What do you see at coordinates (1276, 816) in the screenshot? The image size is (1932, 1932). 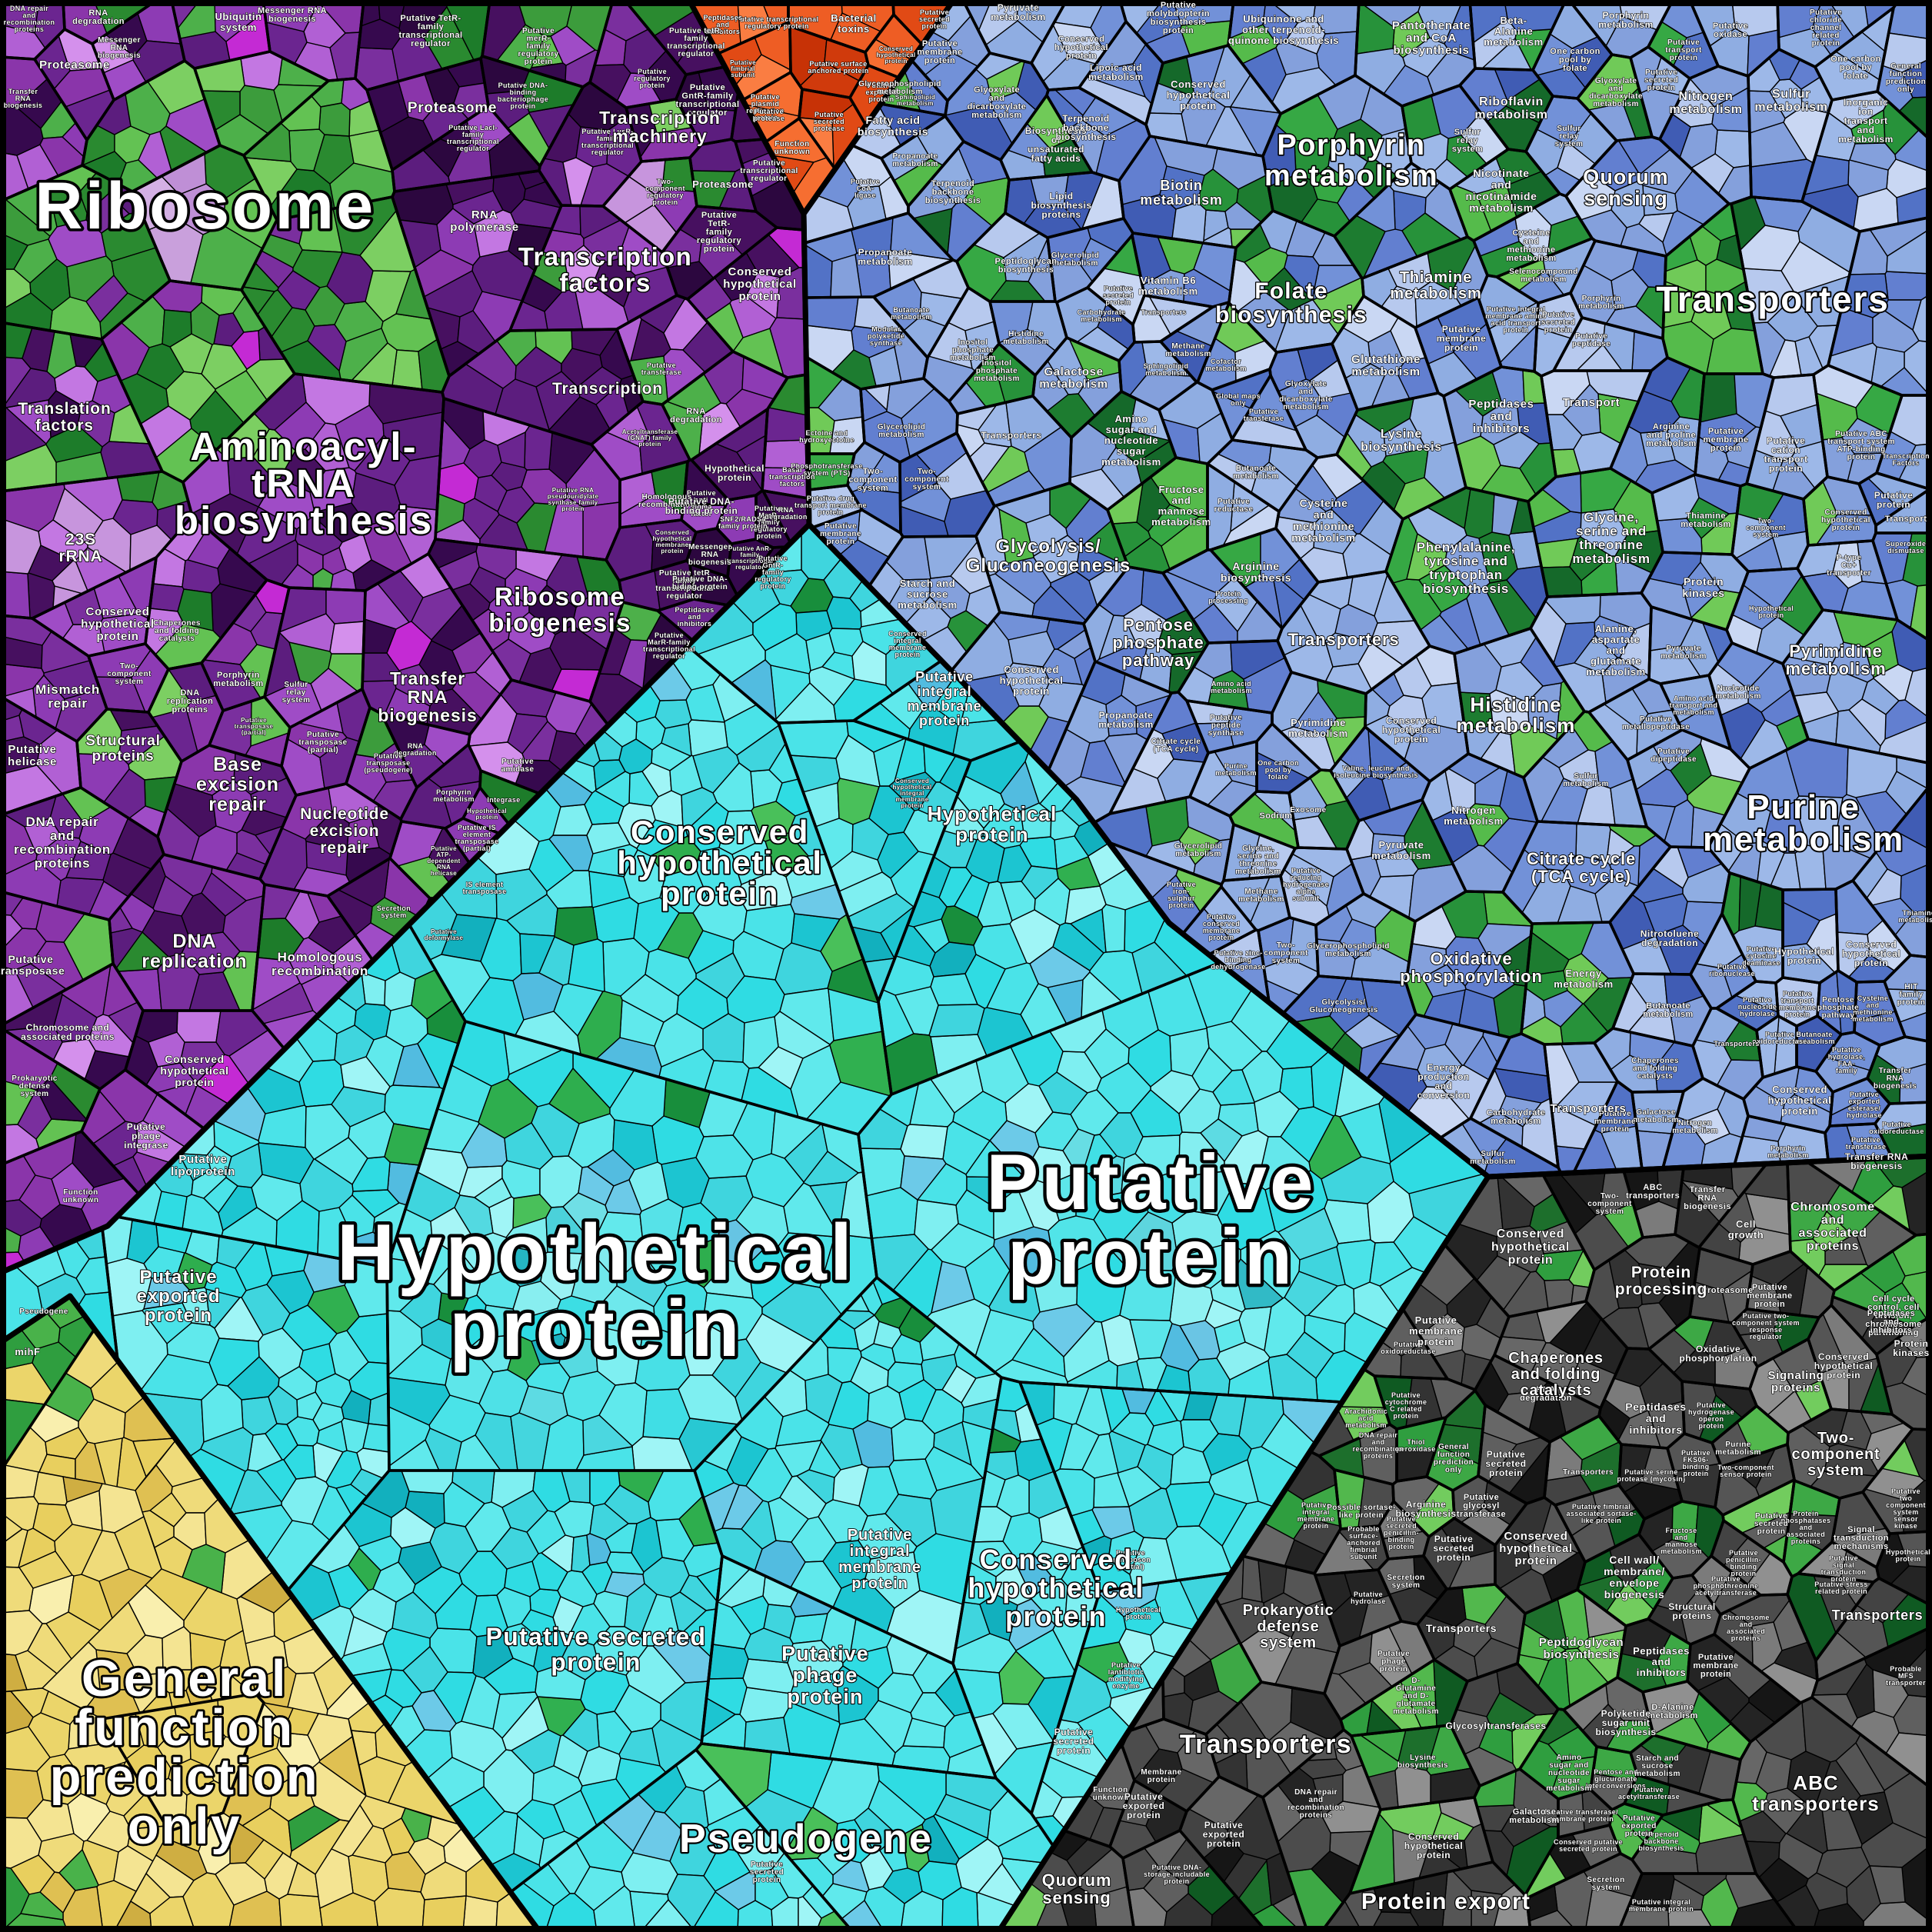 I see `svg-text: Sodium` at bounding box center [1276, 816].